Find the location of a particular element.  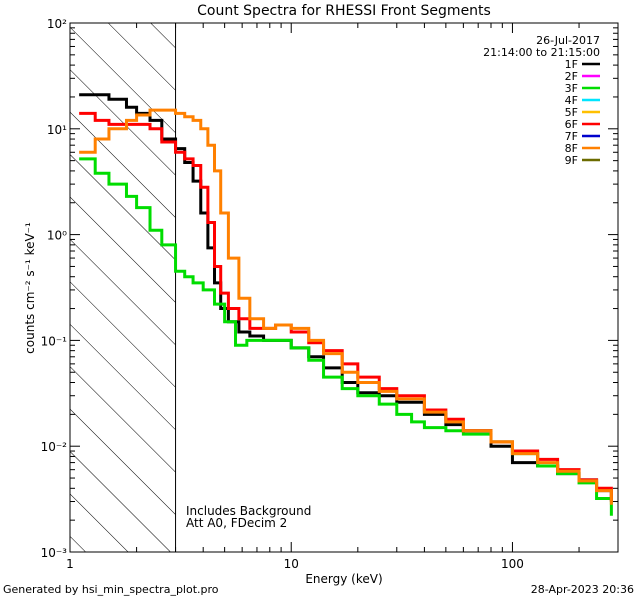

y-tick-label: 10⁻² is located at coordinates (54, 447).